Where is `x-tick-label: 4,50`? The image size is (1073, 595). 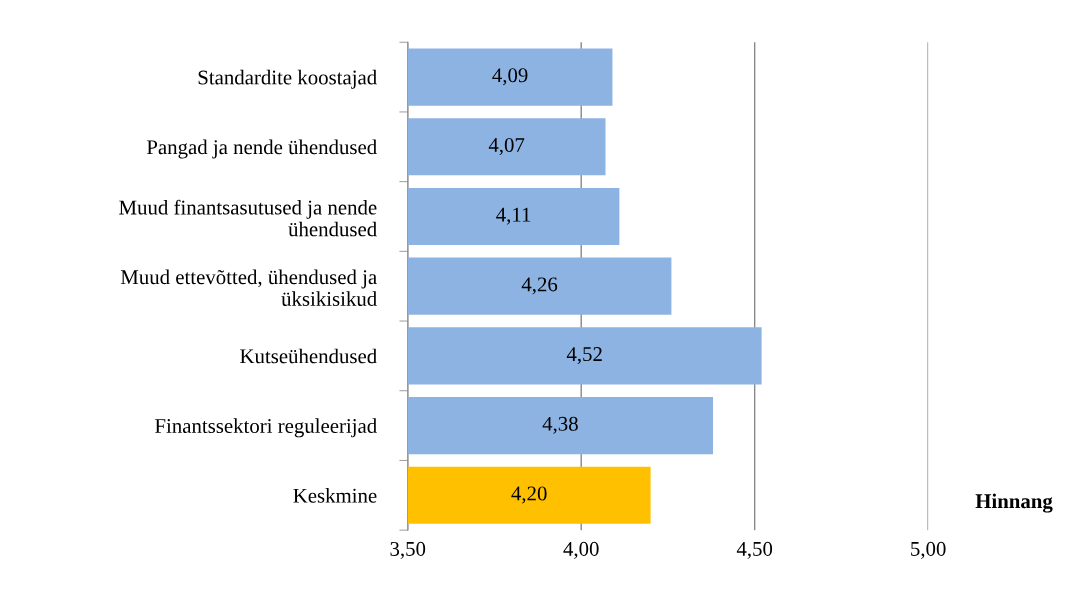 x-tick-label: 4,50 is located at coordinates (754, 550).